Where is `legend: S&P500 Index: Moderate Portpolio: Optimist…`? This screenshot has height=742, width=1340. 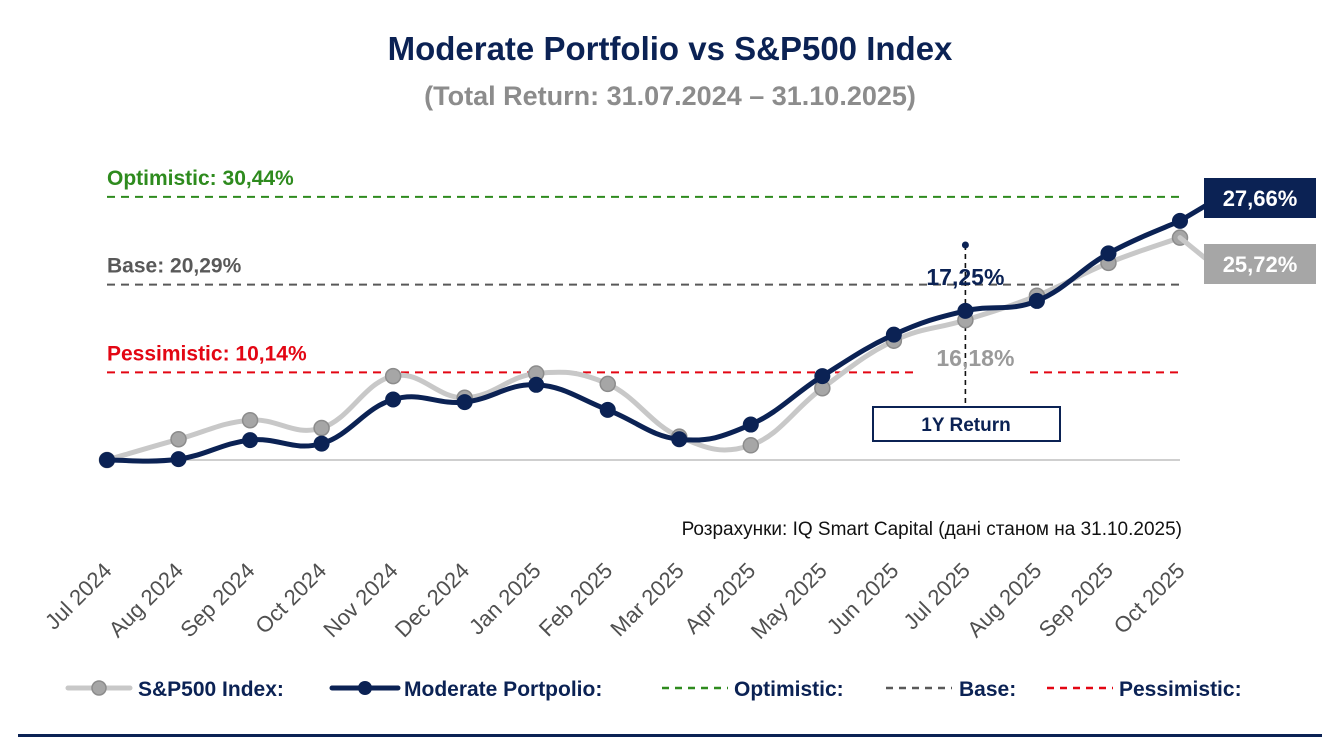 legend: S&P500 Index: Moderate Portpolio: Optimist… is located at coordinates (653, 689).